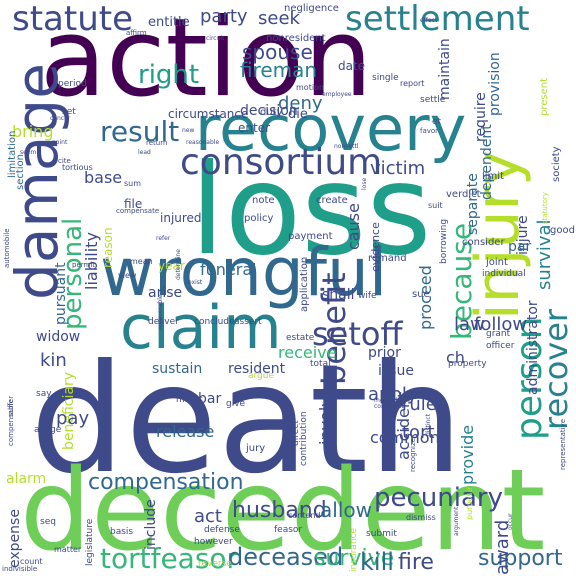  What do you see at coordinates (495, 84) in the screenshot?
I see `word-provision: provision` at bounding box center [495, 84].